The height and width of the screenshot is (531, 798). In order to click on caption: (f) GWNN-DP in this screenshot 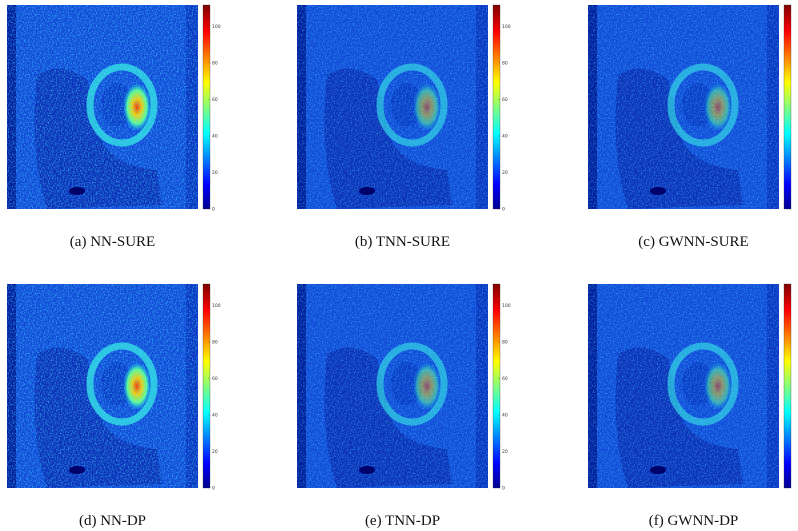, I will do `click(694, 521)`.